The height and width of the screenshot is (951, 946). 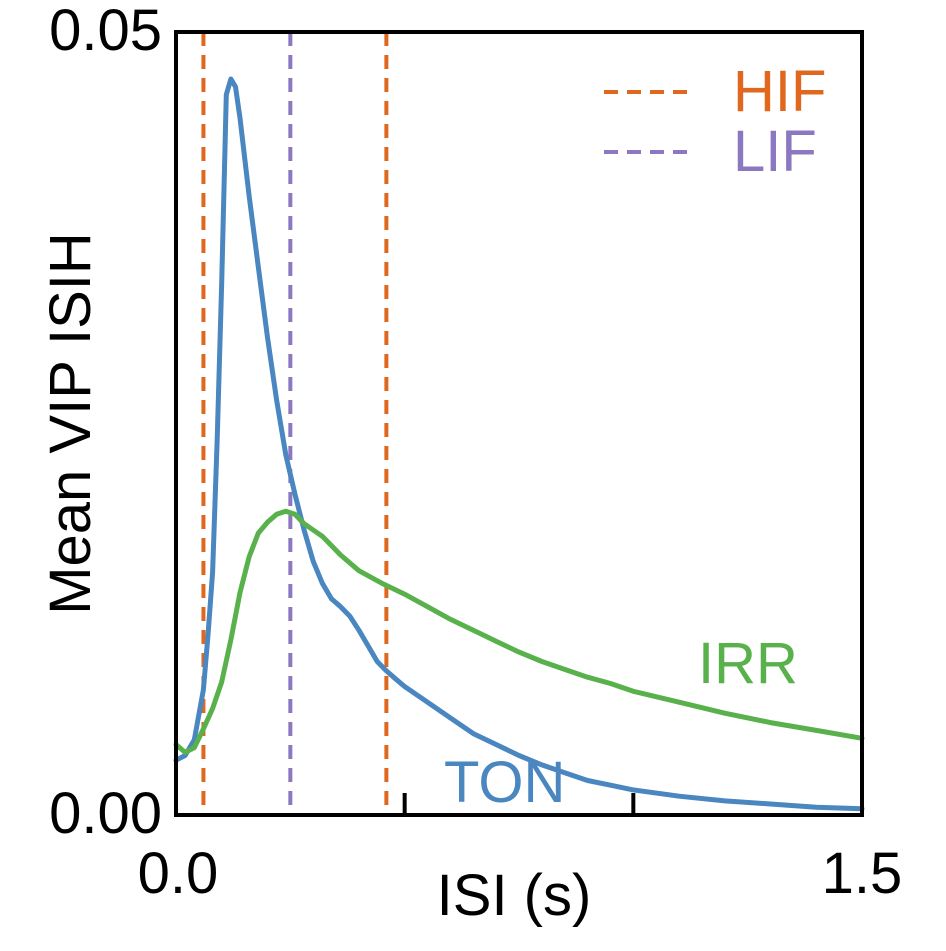 What do you see at coordinates (504, 782) in the screenshot?
I see `series-label-ton: TON` at bounding box center [504, 782].